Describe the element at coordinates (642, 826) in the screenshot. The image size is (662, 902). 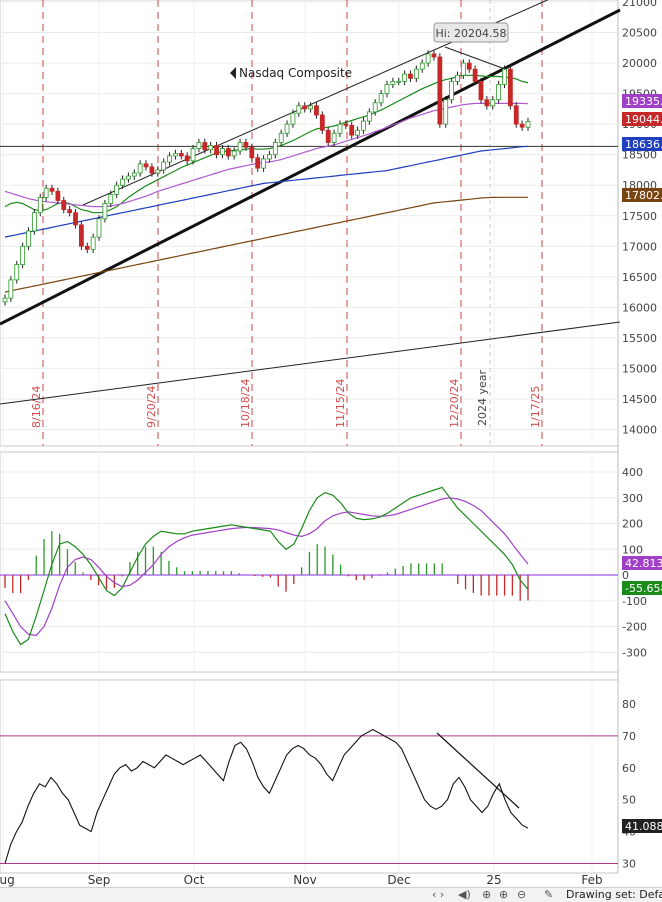
I see `rsi-value-badge` at that location.